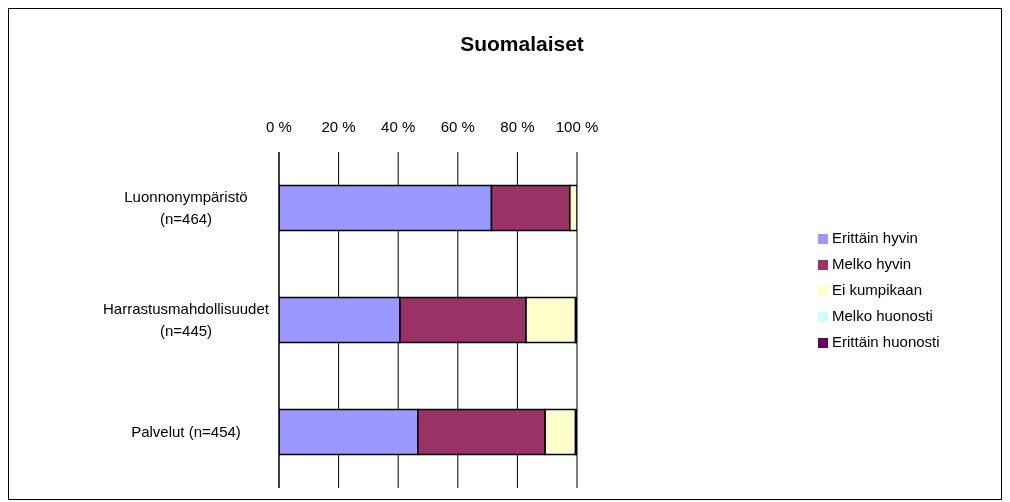 This screenshot has height=502, width=1010. Describe the element at coordinates (186, 319) in the screenshot. I see `y-tick-label: Harrastusmahdollisuudet (n=445)` at that location.